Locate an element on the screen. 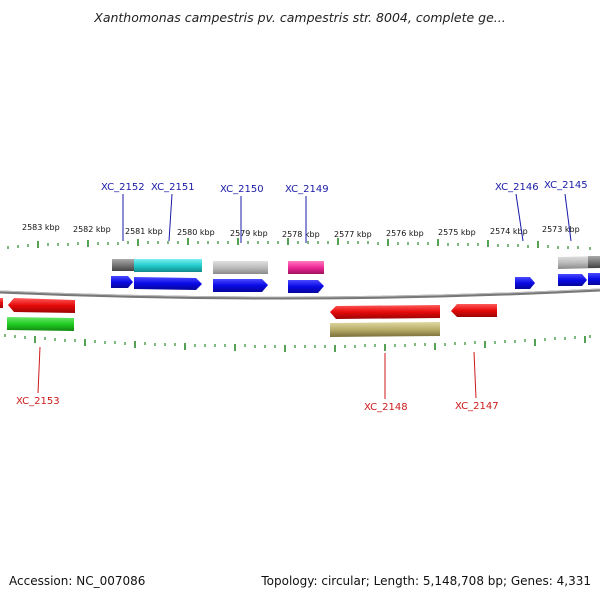 The height and width of the screenshot is (600, 600). lower-annotation-row is located at coordinates (223, 327).